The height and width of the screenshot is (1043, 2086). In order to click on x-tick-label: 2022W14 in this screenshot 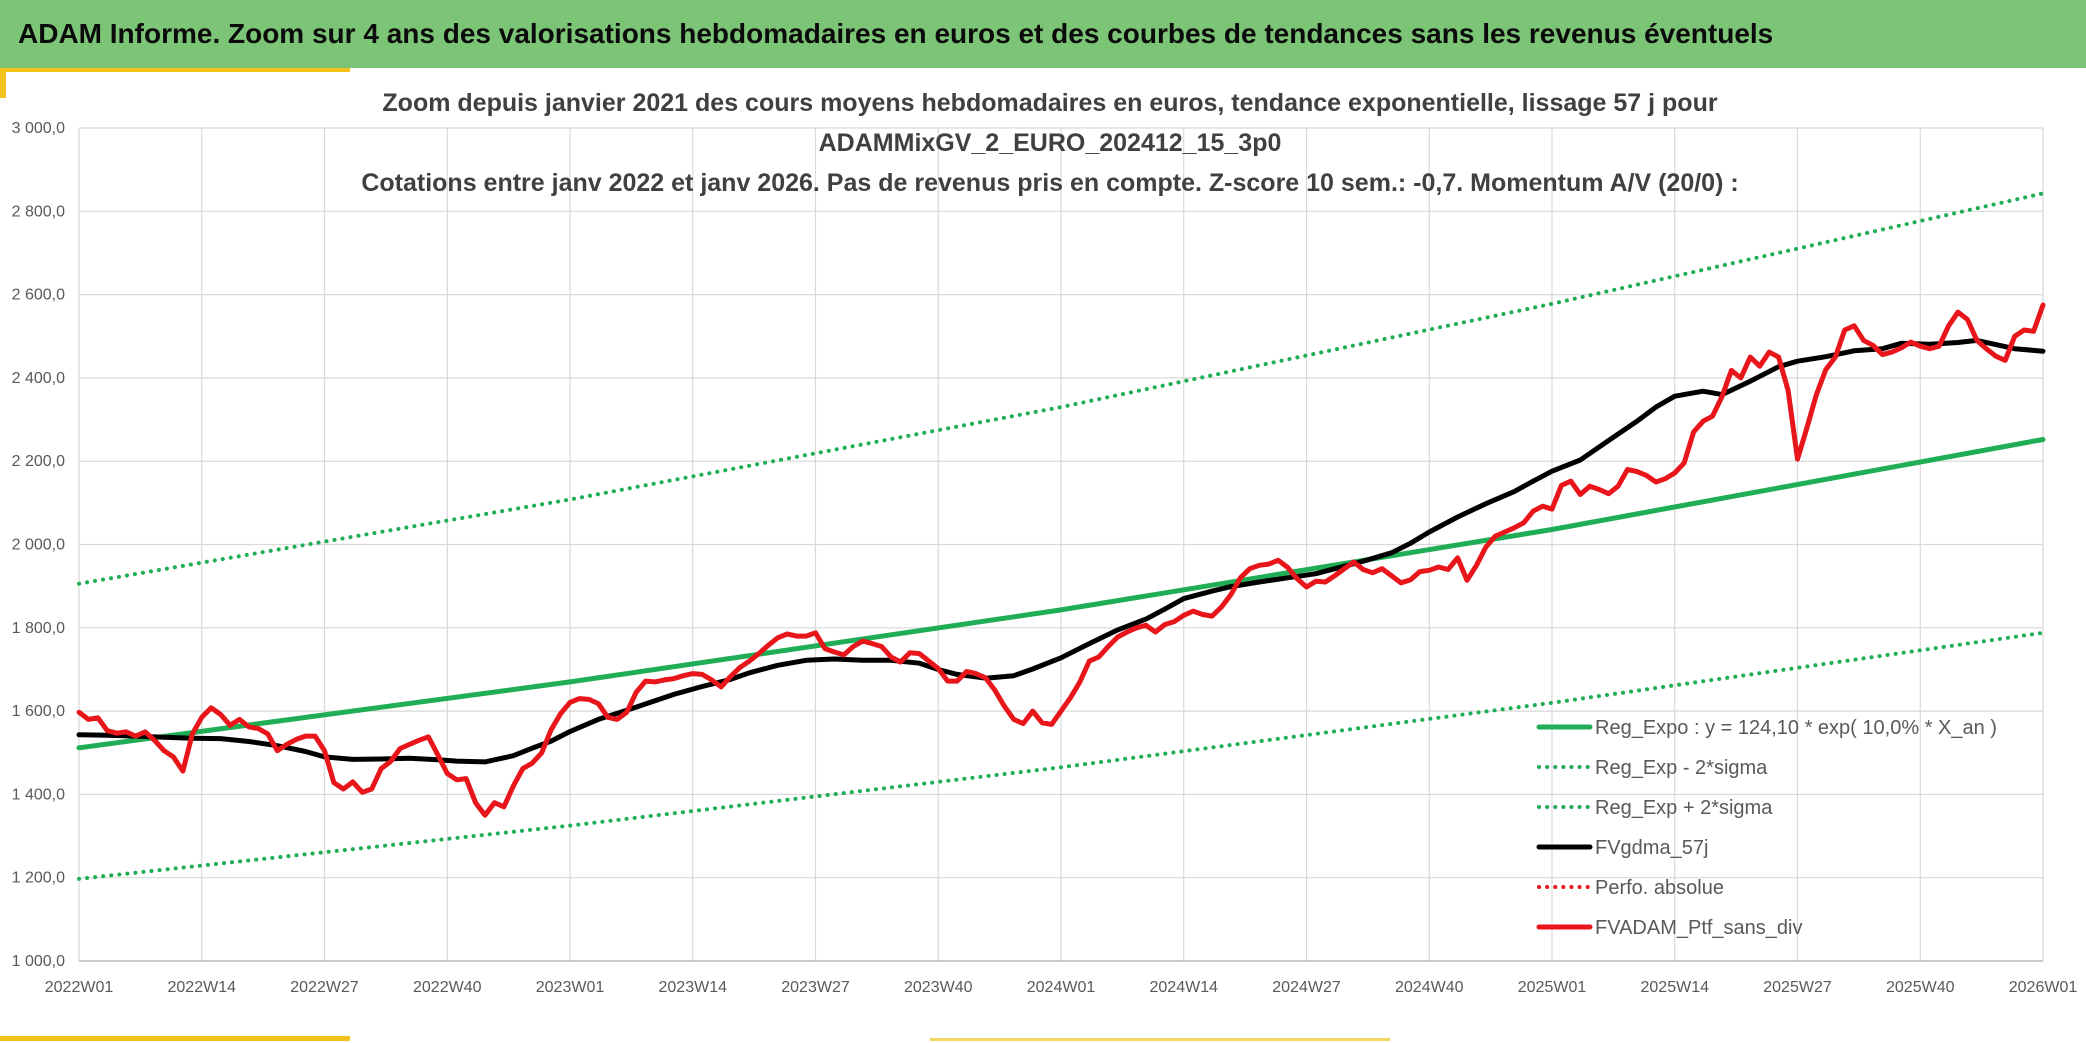, I will do `click(202, 987)`.